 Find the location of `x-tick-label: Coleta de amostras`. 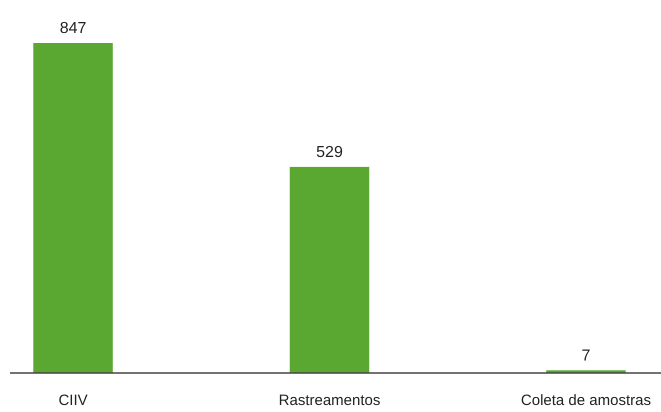

x-tick-label: Coleta de amostras is located at coordinates (585, 400).